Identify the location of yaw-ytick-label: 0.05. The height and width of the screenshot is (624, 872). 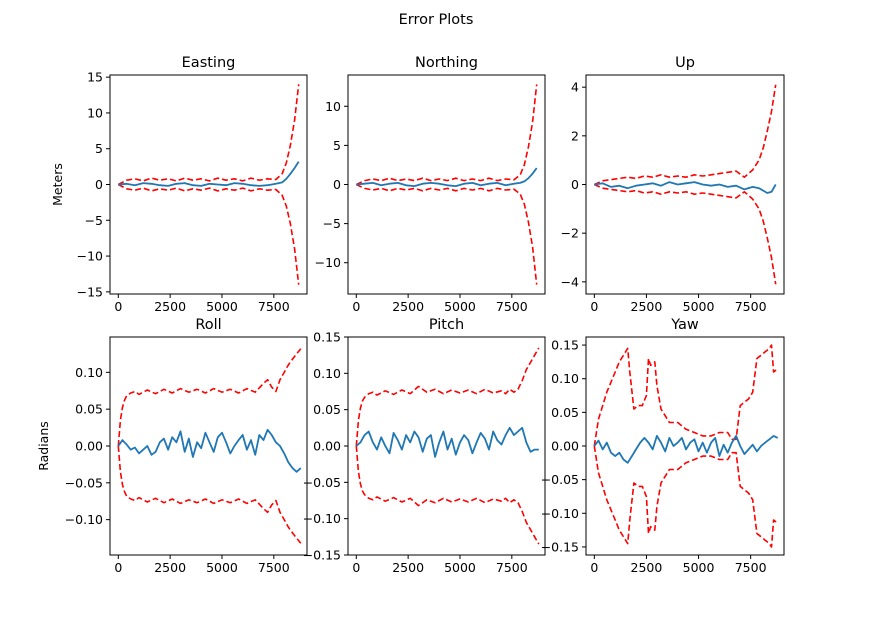
(565, 412).